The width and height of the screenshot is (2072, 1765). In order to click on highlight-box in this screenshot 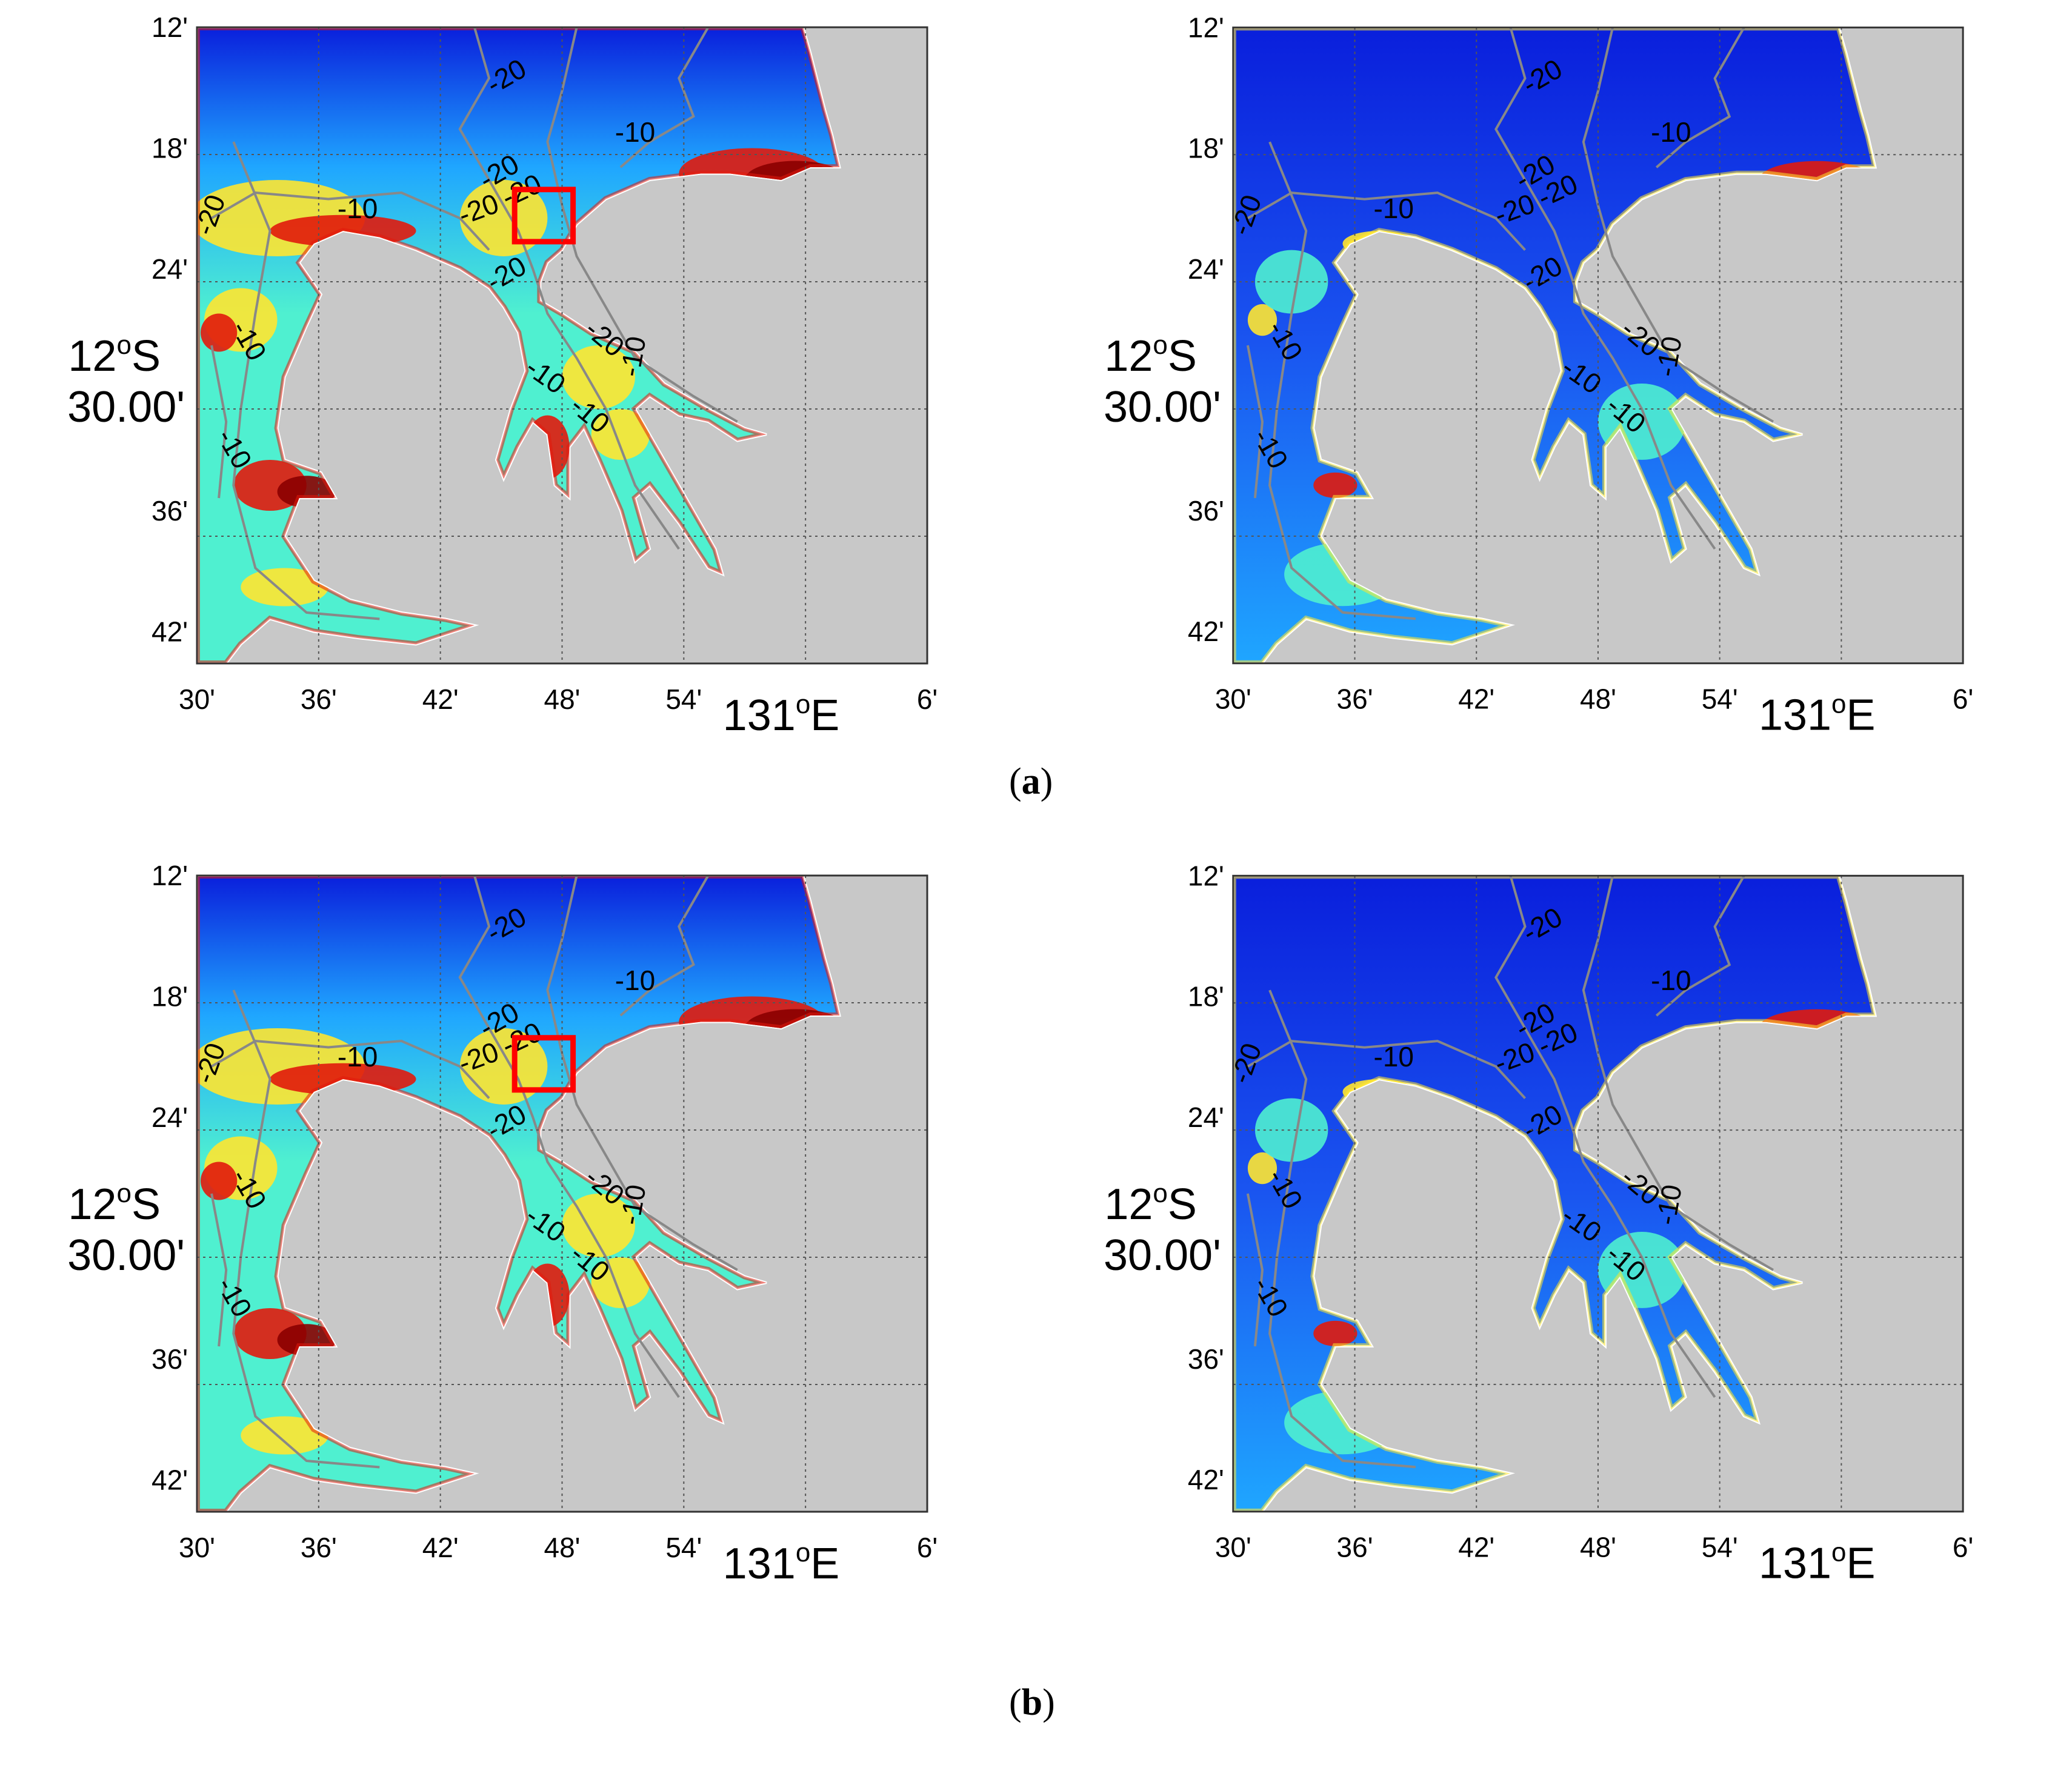, I will do `click(543, 216)`.